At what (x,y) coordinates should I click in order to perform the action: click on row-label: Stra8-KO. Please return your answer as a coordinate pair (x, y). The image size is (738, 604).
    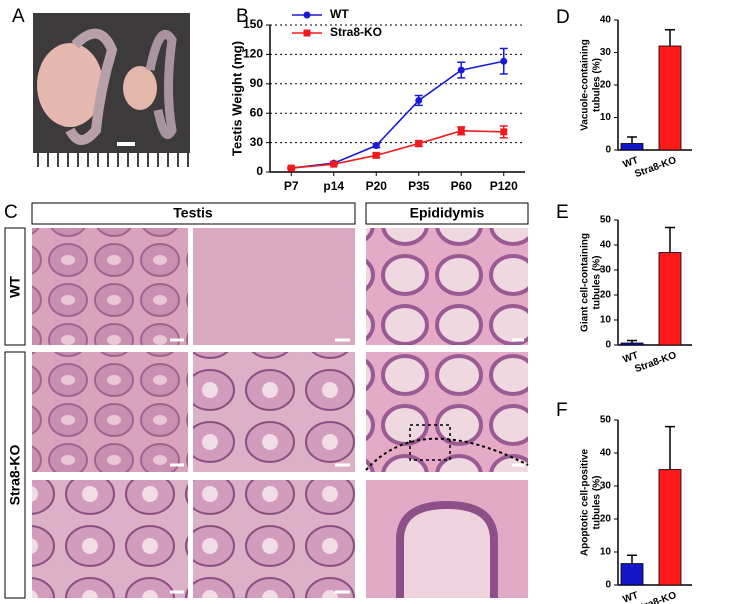
    Looking at the image, I should click on (15, 475).